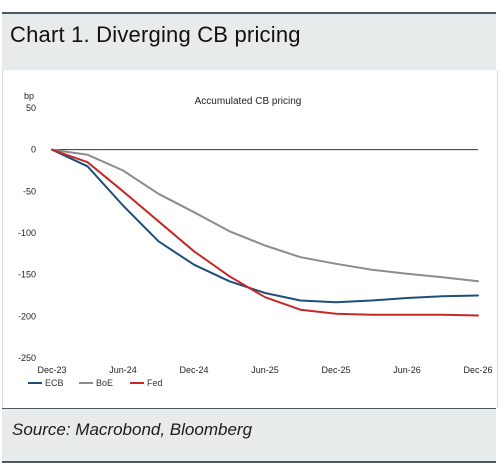 This screenshot has height=475, width=504. I want to click on y-tick-label: -150, so click(27, 275).